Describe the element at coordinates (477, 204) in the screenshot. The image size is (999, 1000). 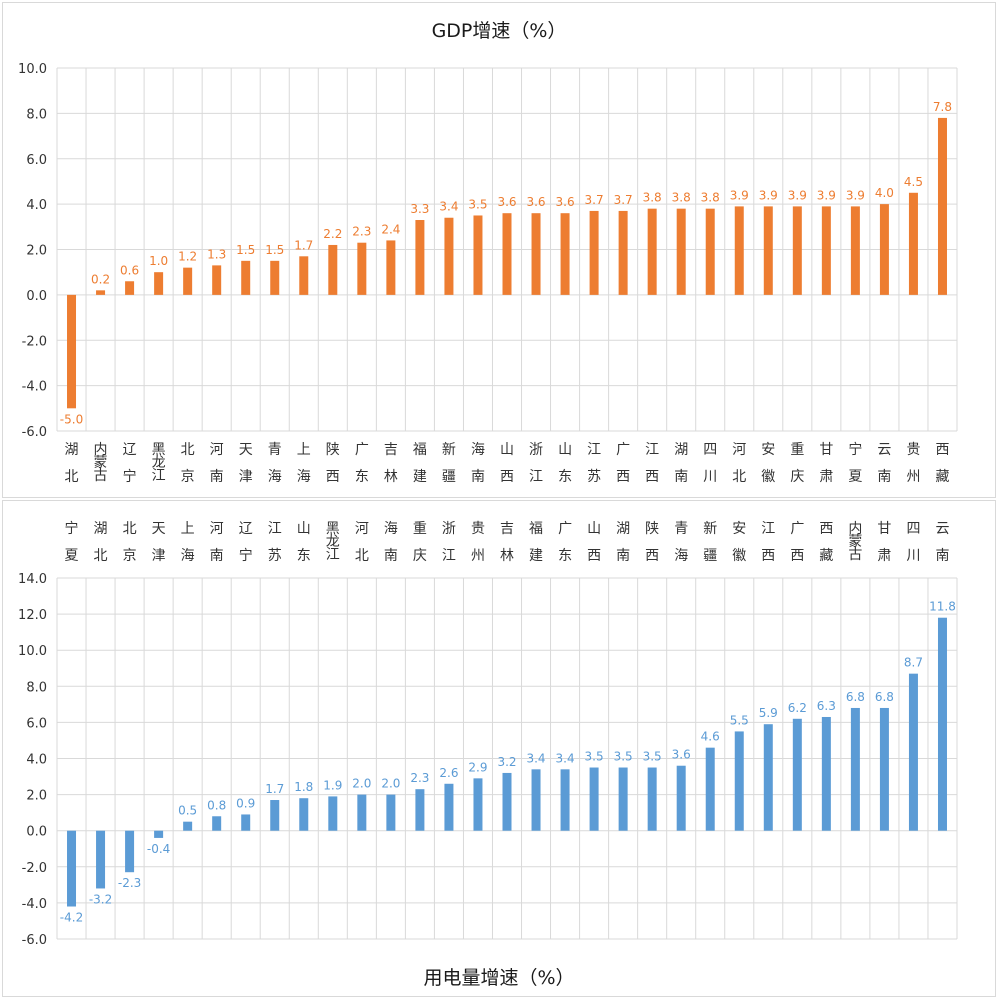
I see `data-label: 3.5` at that location.